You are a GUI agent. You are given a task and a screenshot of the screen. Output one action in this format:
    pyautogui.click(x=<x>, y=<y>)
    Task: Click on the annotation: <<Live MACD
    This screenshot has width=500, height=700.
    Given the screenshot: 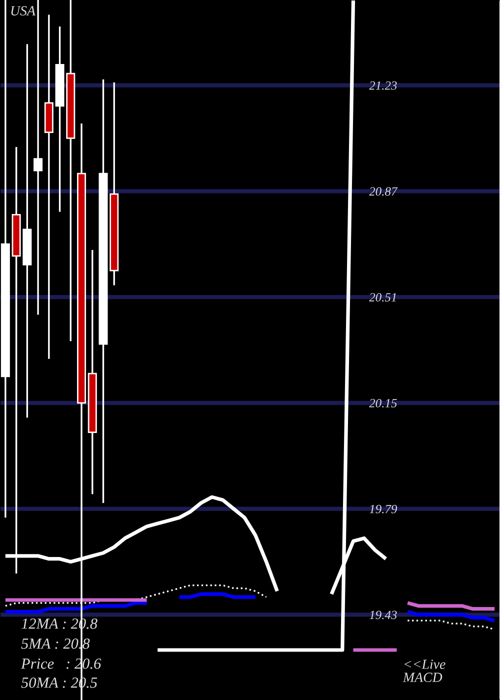 What is the action you would take?
    pyautogui.click(x=424, y=671)
    